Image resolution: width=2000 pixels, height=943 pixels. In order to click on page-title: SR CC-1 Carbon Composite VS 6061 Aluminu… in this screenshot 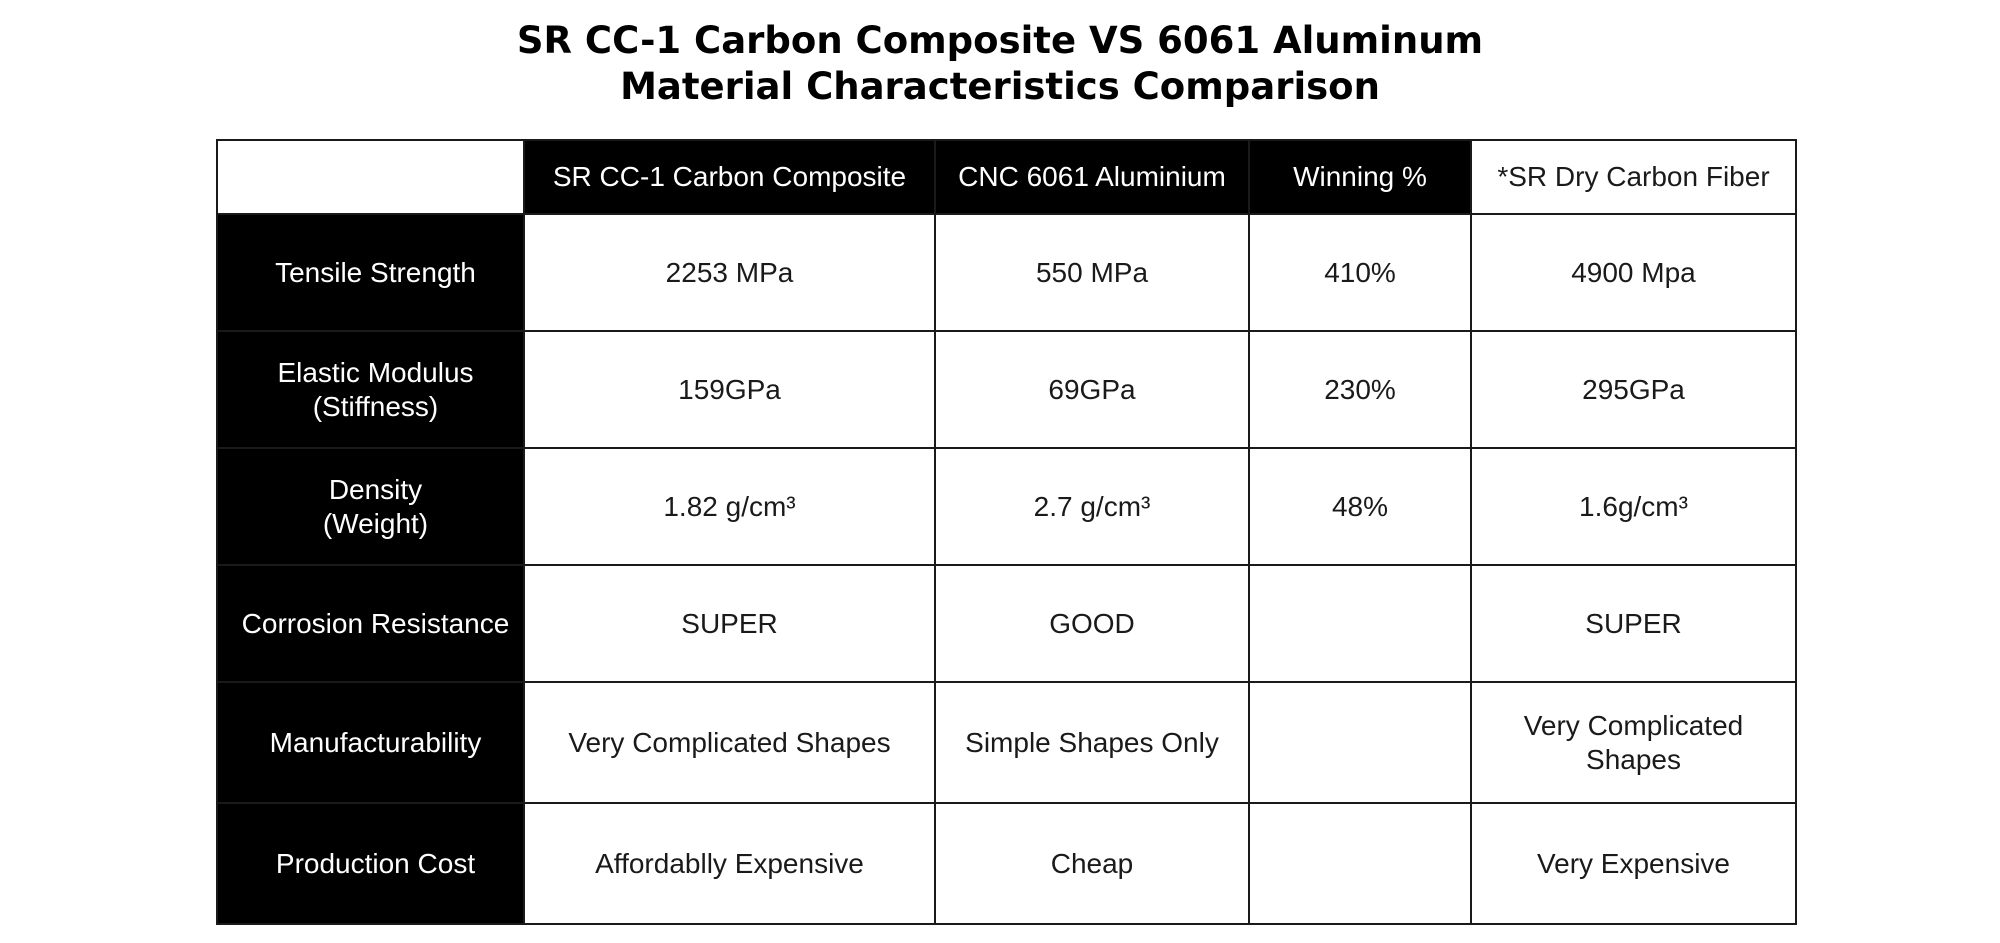, I will do `click(1000, 64)`.